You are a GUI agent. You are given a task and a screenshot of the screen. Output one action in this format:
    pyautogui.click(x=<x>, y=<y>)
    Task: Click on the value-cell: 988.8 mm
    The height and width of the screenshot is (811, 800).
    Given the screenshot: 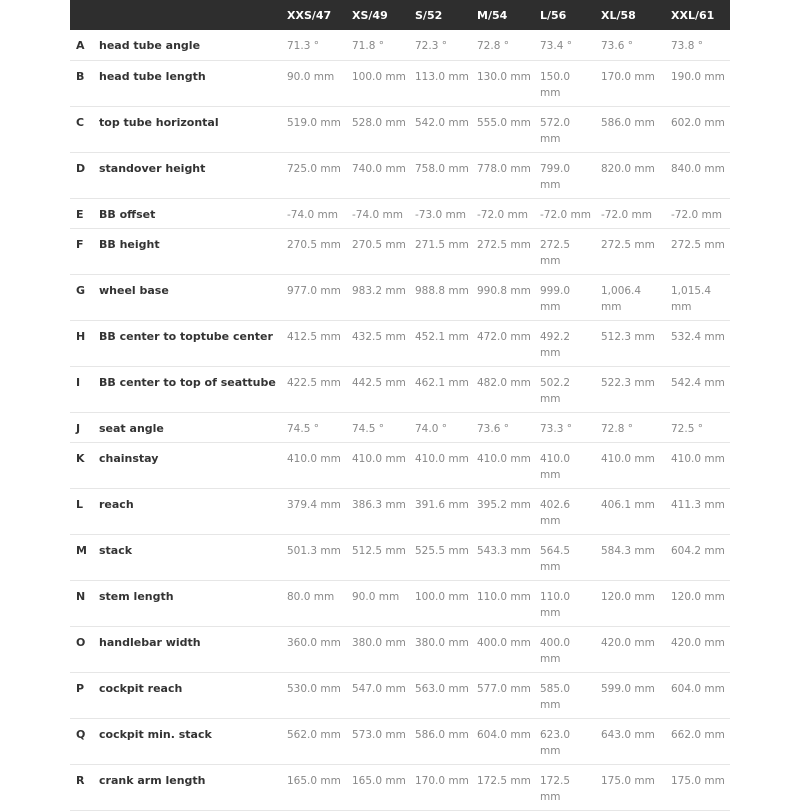 What is the action you would take?
    pyautogui.click(x=442, y=297)
    